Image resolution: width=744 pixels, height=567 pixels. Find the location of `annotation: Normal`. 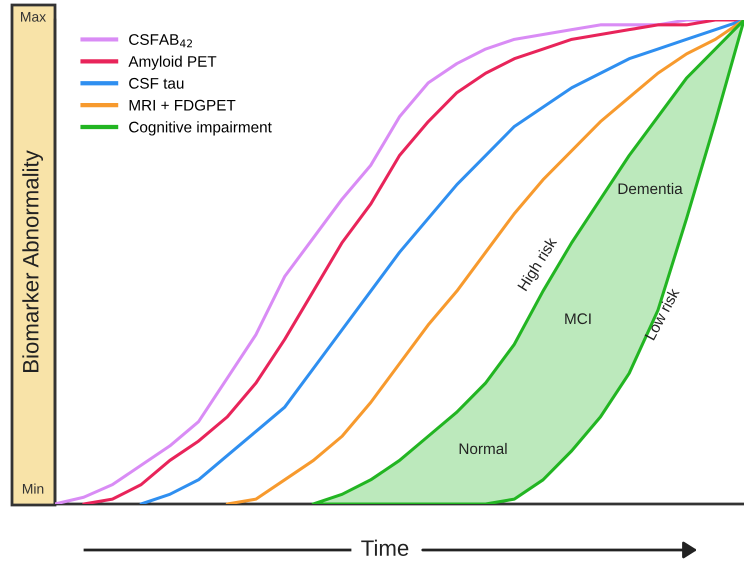

annotation: Normal is located at coordinates (483, 448).